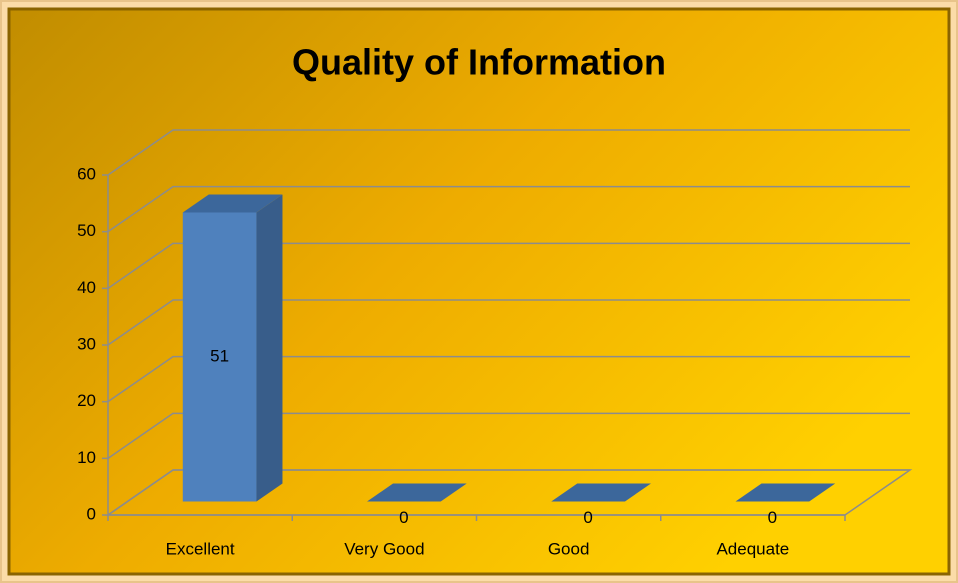 The image size is (958, 583). I want to click on bar-side, so click(269, 348).